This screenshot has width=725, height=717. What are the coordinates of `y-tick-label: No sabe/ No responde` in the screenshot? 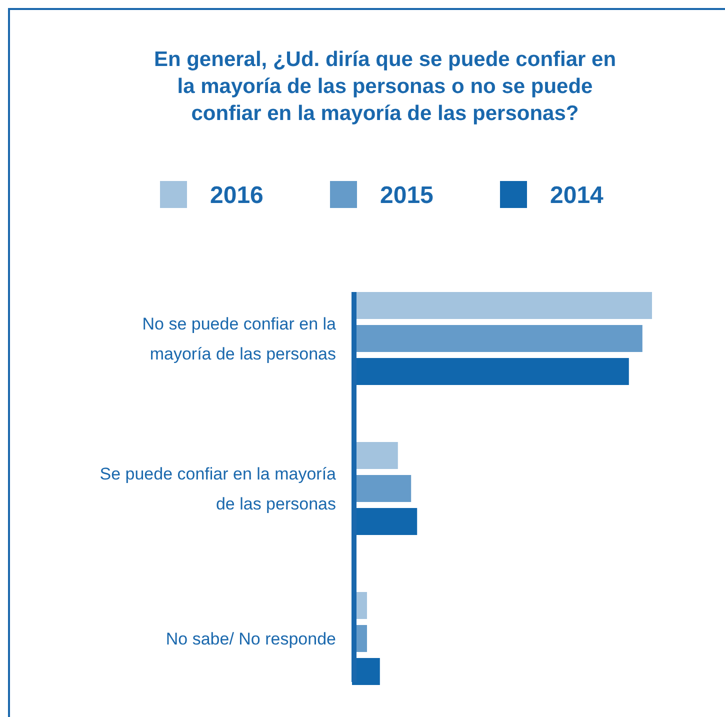 It's located at (251, 639).